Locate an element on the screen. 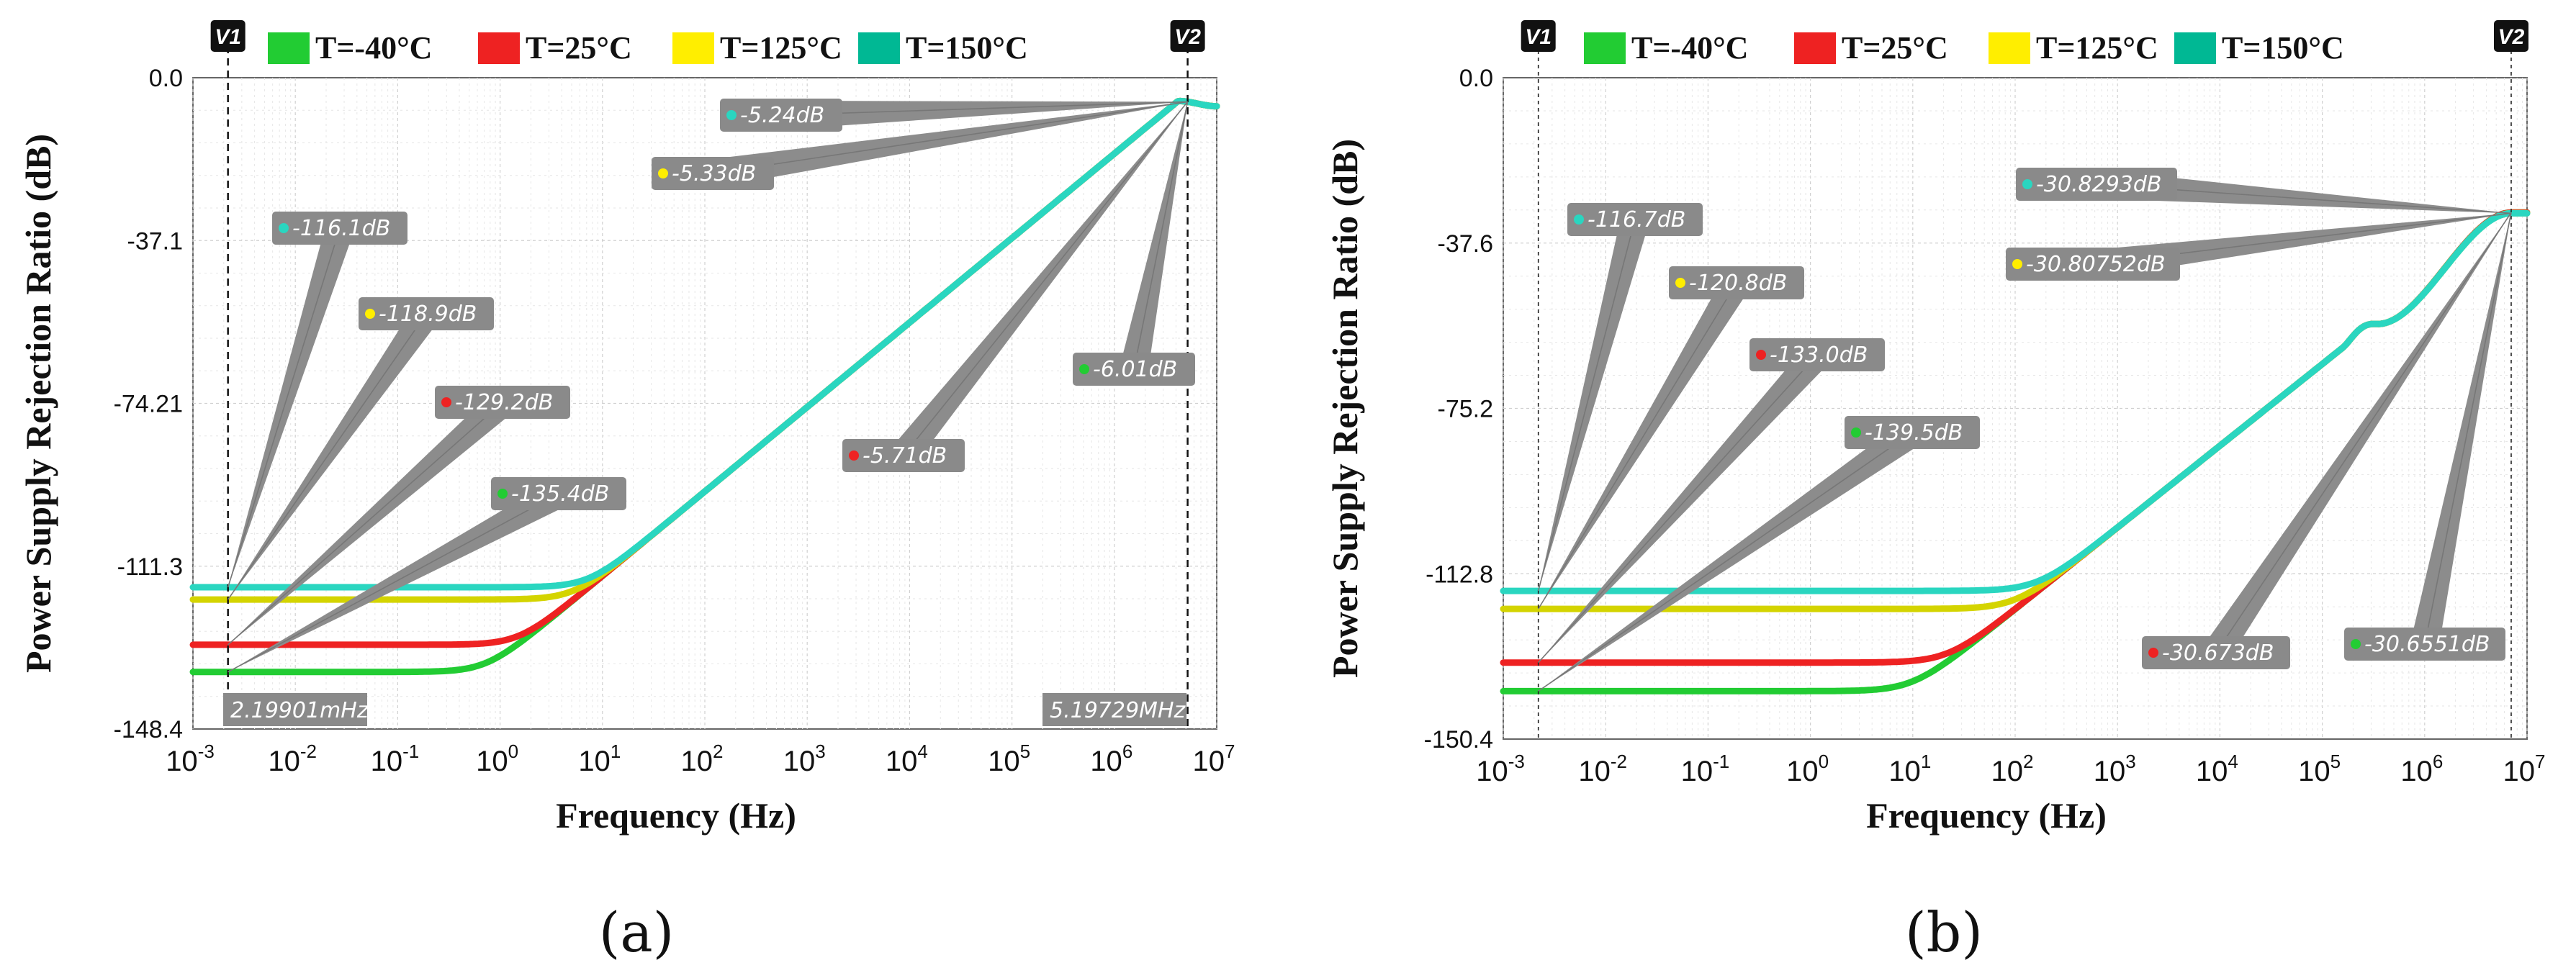  y-tick-label: -148.4 is located at coordinates (148, 729).